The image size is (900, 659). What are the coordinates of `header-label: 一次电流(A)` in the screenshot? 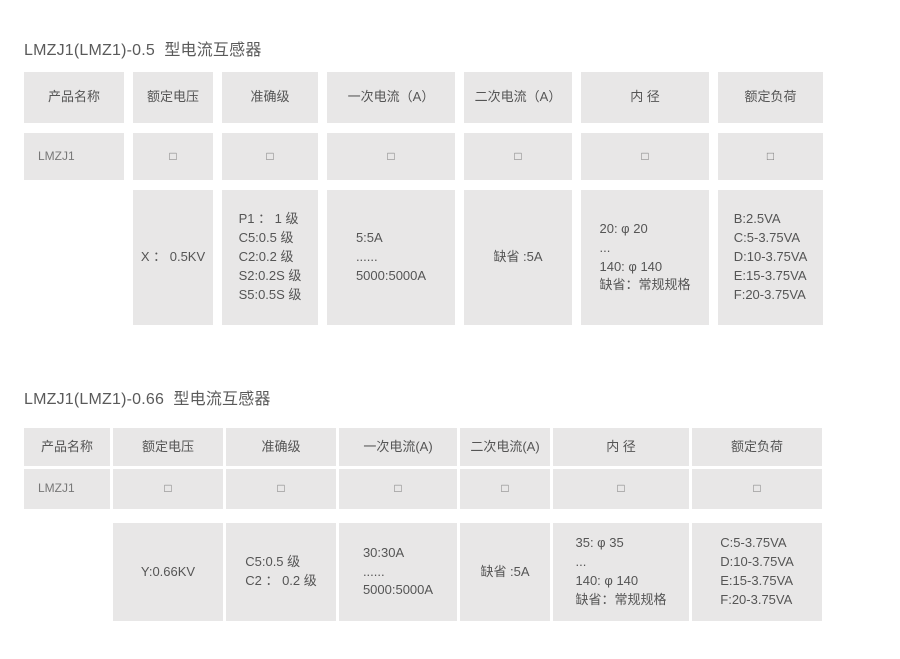 It's located at (398, 446).